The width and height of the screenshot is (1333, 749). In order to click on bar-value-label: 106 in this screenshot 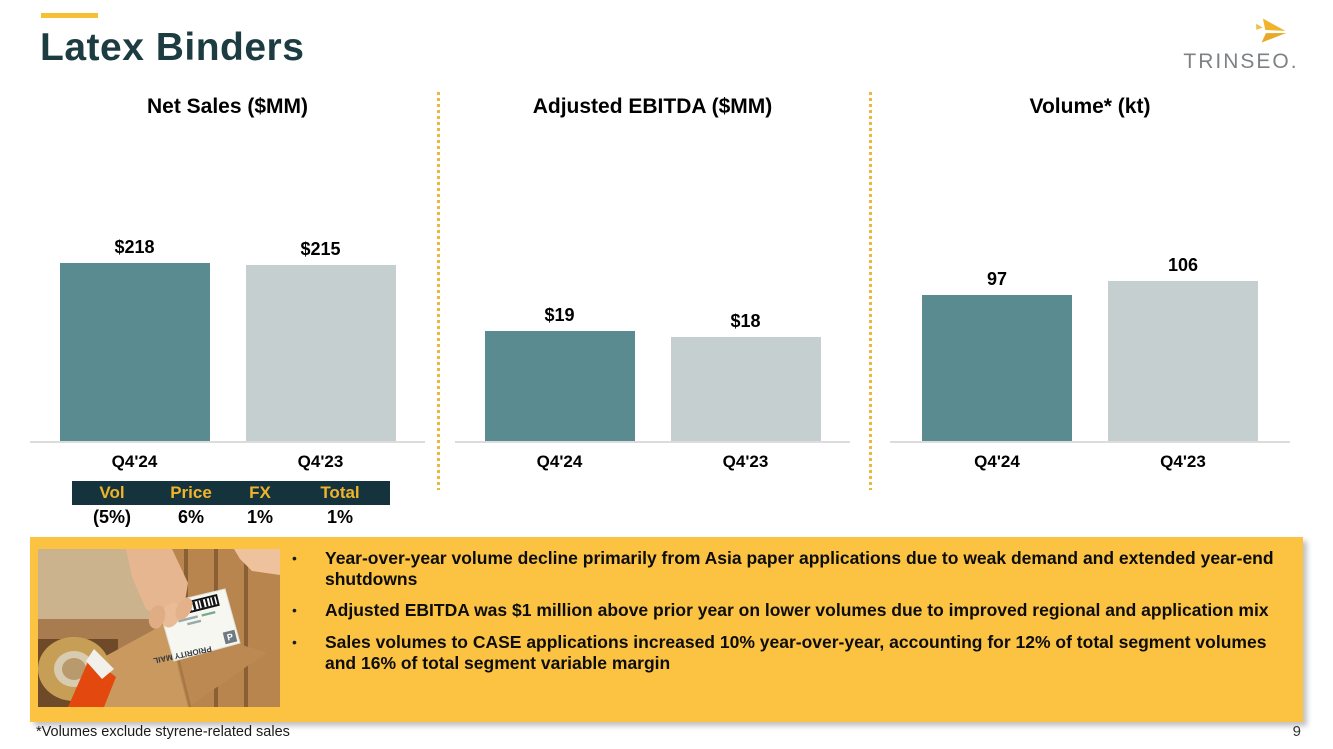, I will do `click(1183, 265)`.